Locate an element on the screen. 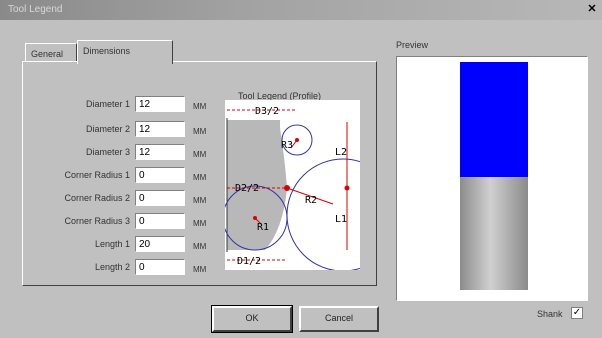  d3-label: D3/2 is located at coordinates (267, 111).